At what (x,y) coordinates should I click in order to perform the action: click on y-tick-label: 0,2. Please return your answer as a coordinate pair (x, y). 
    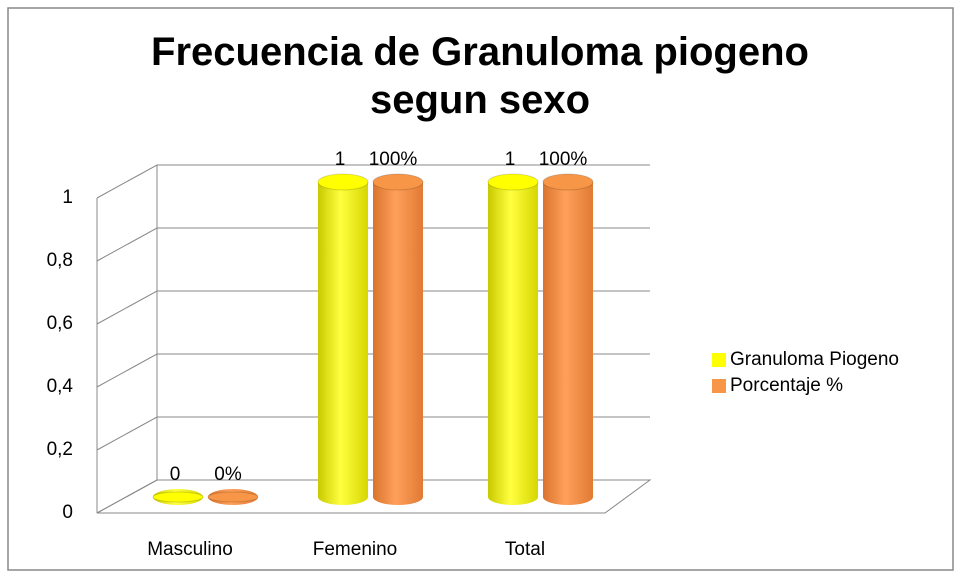
    Looking at the image, I should click on (60, 449).